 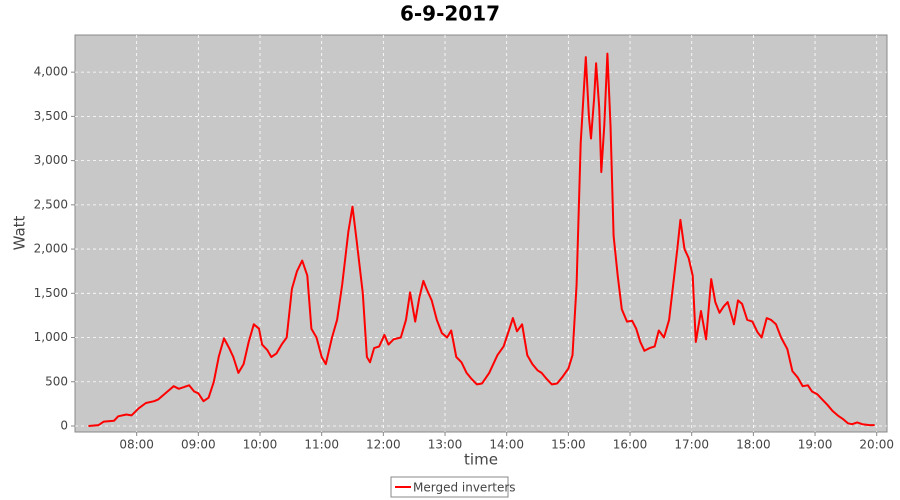 What do you see at coordinates (20, 232) in the screenshot?
I see `y-axis-label: Watt` at bounding box center [20, 232].